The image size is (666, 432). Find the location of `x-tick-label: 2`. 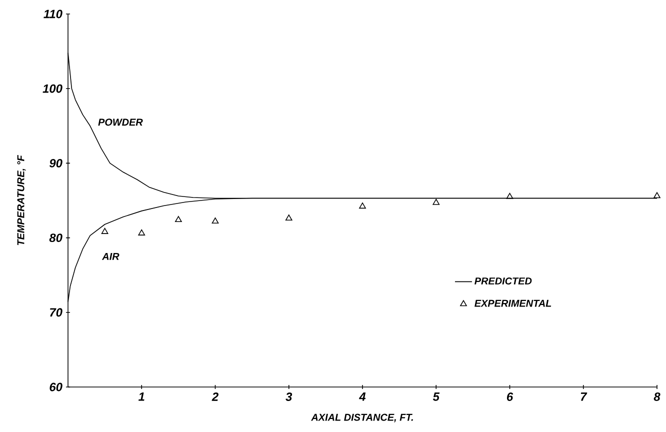

x-tick-label: 2 is located at coordinates (215, 396).